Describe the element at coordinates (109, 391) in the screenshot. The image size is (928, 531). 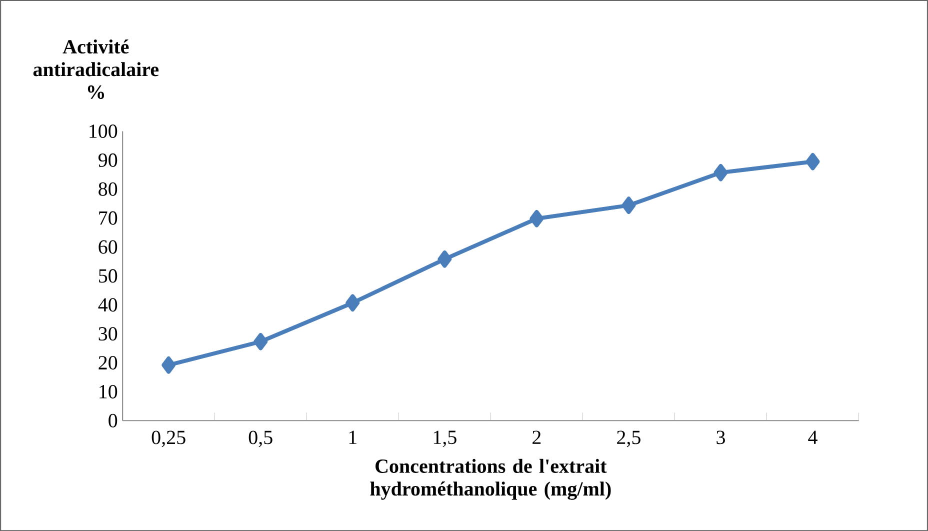
I see `y-tick-label: 10` at that location.